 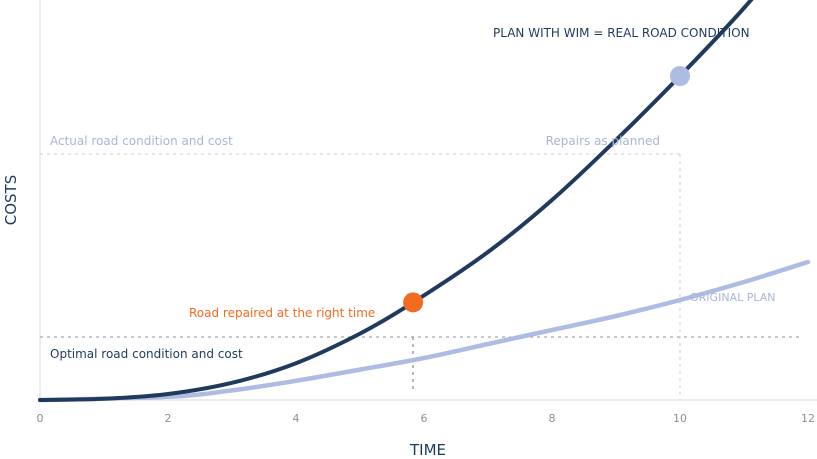 What do you see at coordinates (413, 302) in the screenshot?
I see `right-time-repair-marker` at bounding box center [413, 302].